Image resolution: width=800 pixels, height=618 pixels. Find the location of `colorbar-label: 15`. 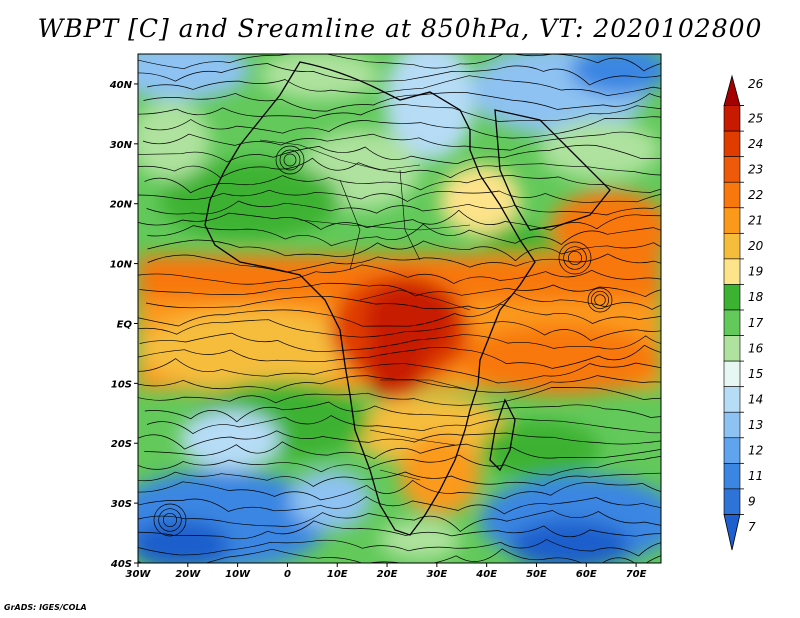

colorbar-label: 15 is located at coordinates (755, 374).